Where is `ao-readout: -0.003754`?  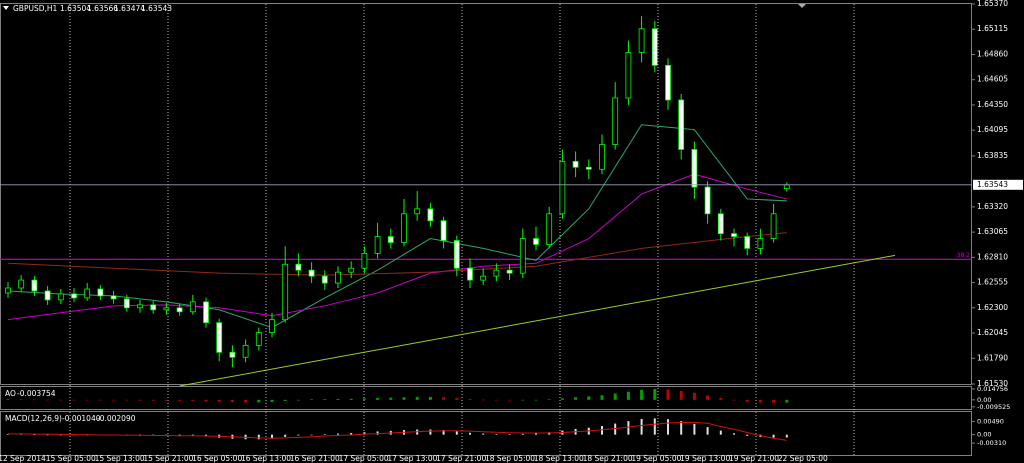 ao-readout: -0.003754 is located at coordinates (36, 393).